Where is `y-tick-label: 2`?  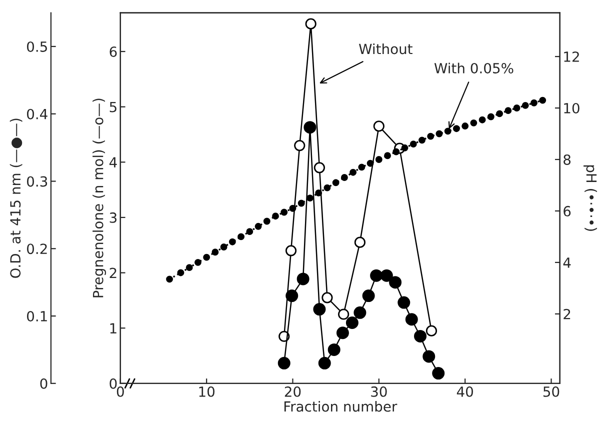 y-tick-label: 2 is located at coordinates (113, 273).